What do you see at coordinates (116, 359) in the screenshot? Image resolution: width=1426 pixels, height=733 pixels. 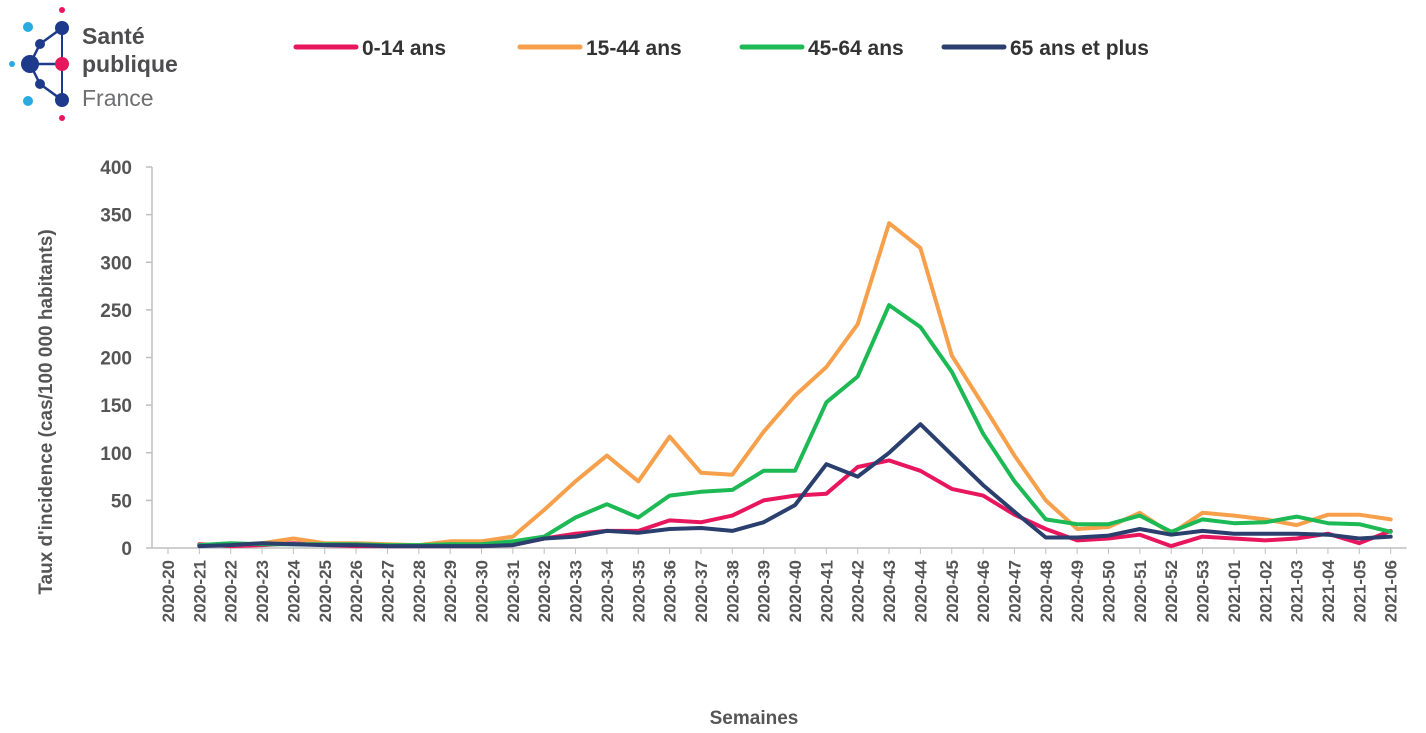 I see `y-tick-label: 200` at bounding box center [116, 359].